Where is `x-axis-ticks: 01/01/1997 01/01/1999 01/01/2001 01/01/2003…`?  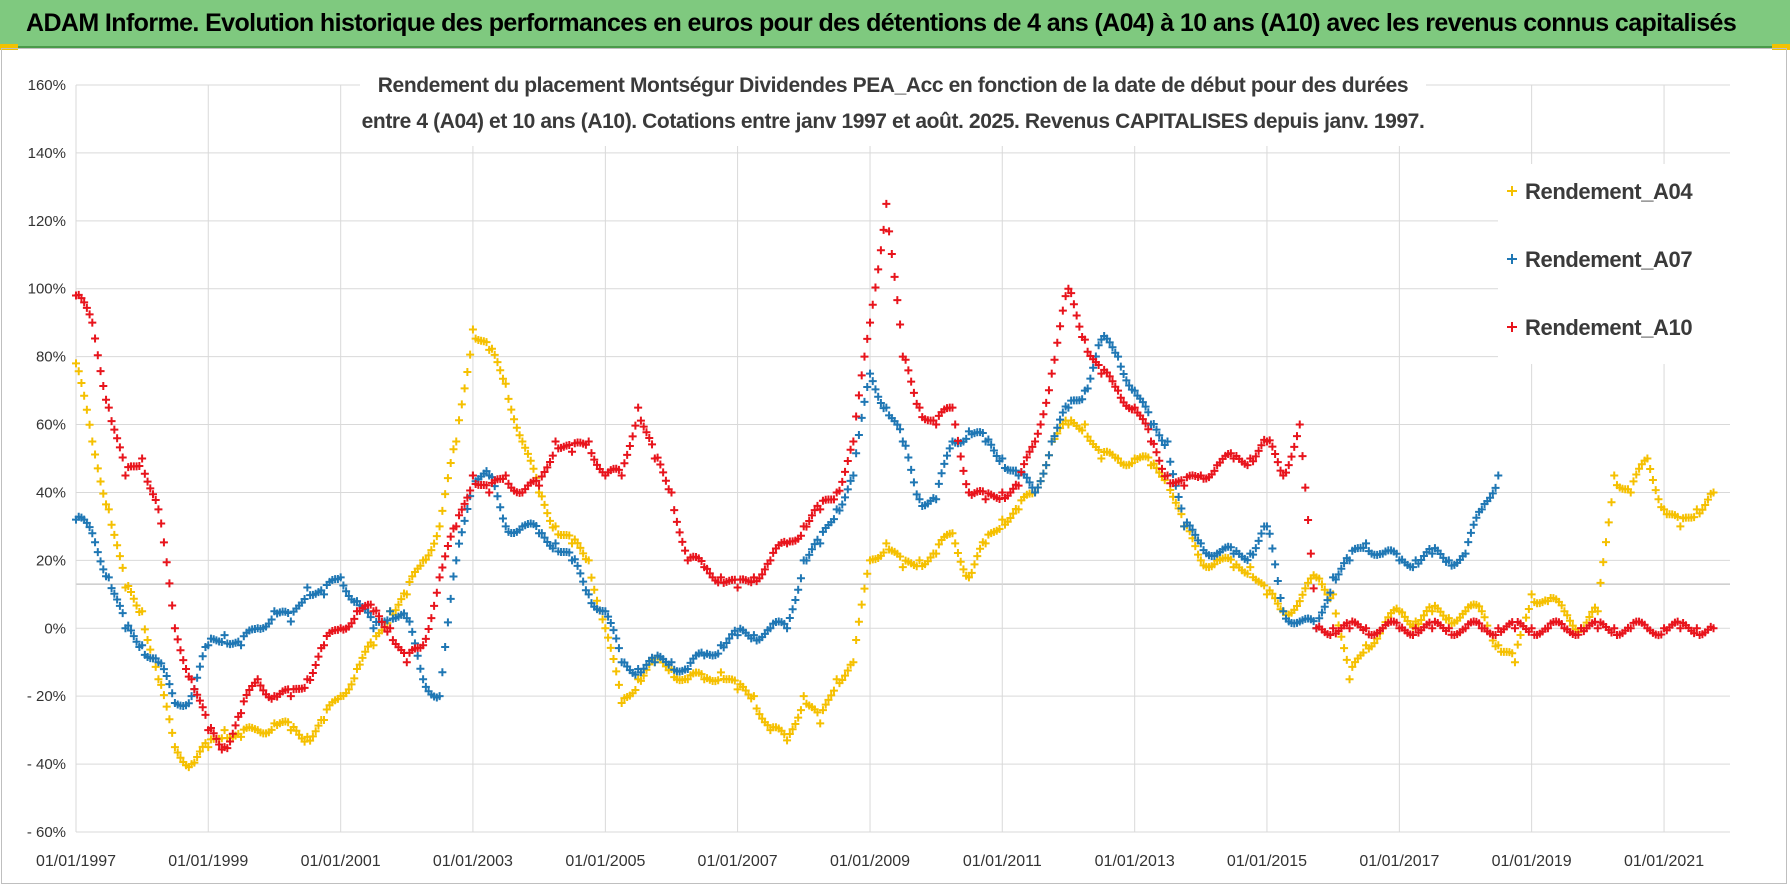 x-axis-ticks: 01/01/1997 01/01/1999 01/01/2001 01/01/2003… is located at coordinates (870, 861).